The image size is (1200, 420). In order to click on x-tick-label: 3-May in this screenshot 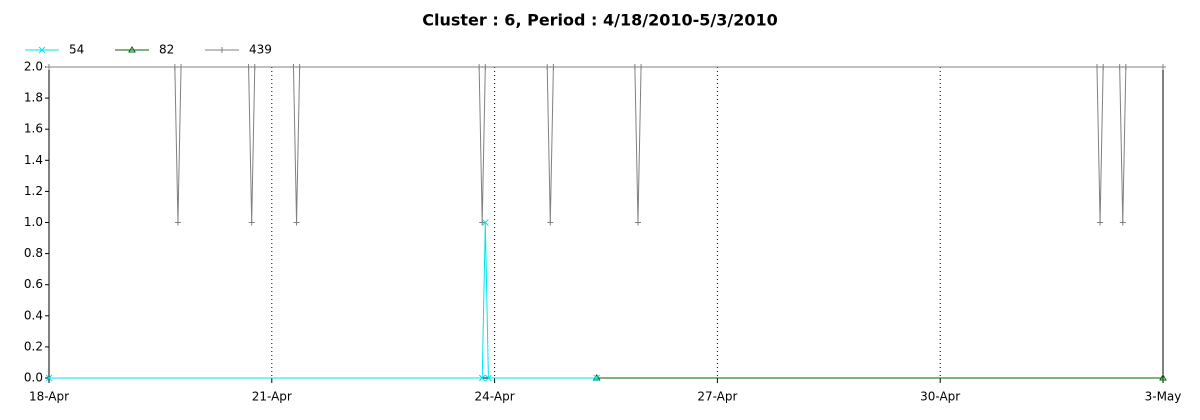, I will do `click(1163, 397)`.